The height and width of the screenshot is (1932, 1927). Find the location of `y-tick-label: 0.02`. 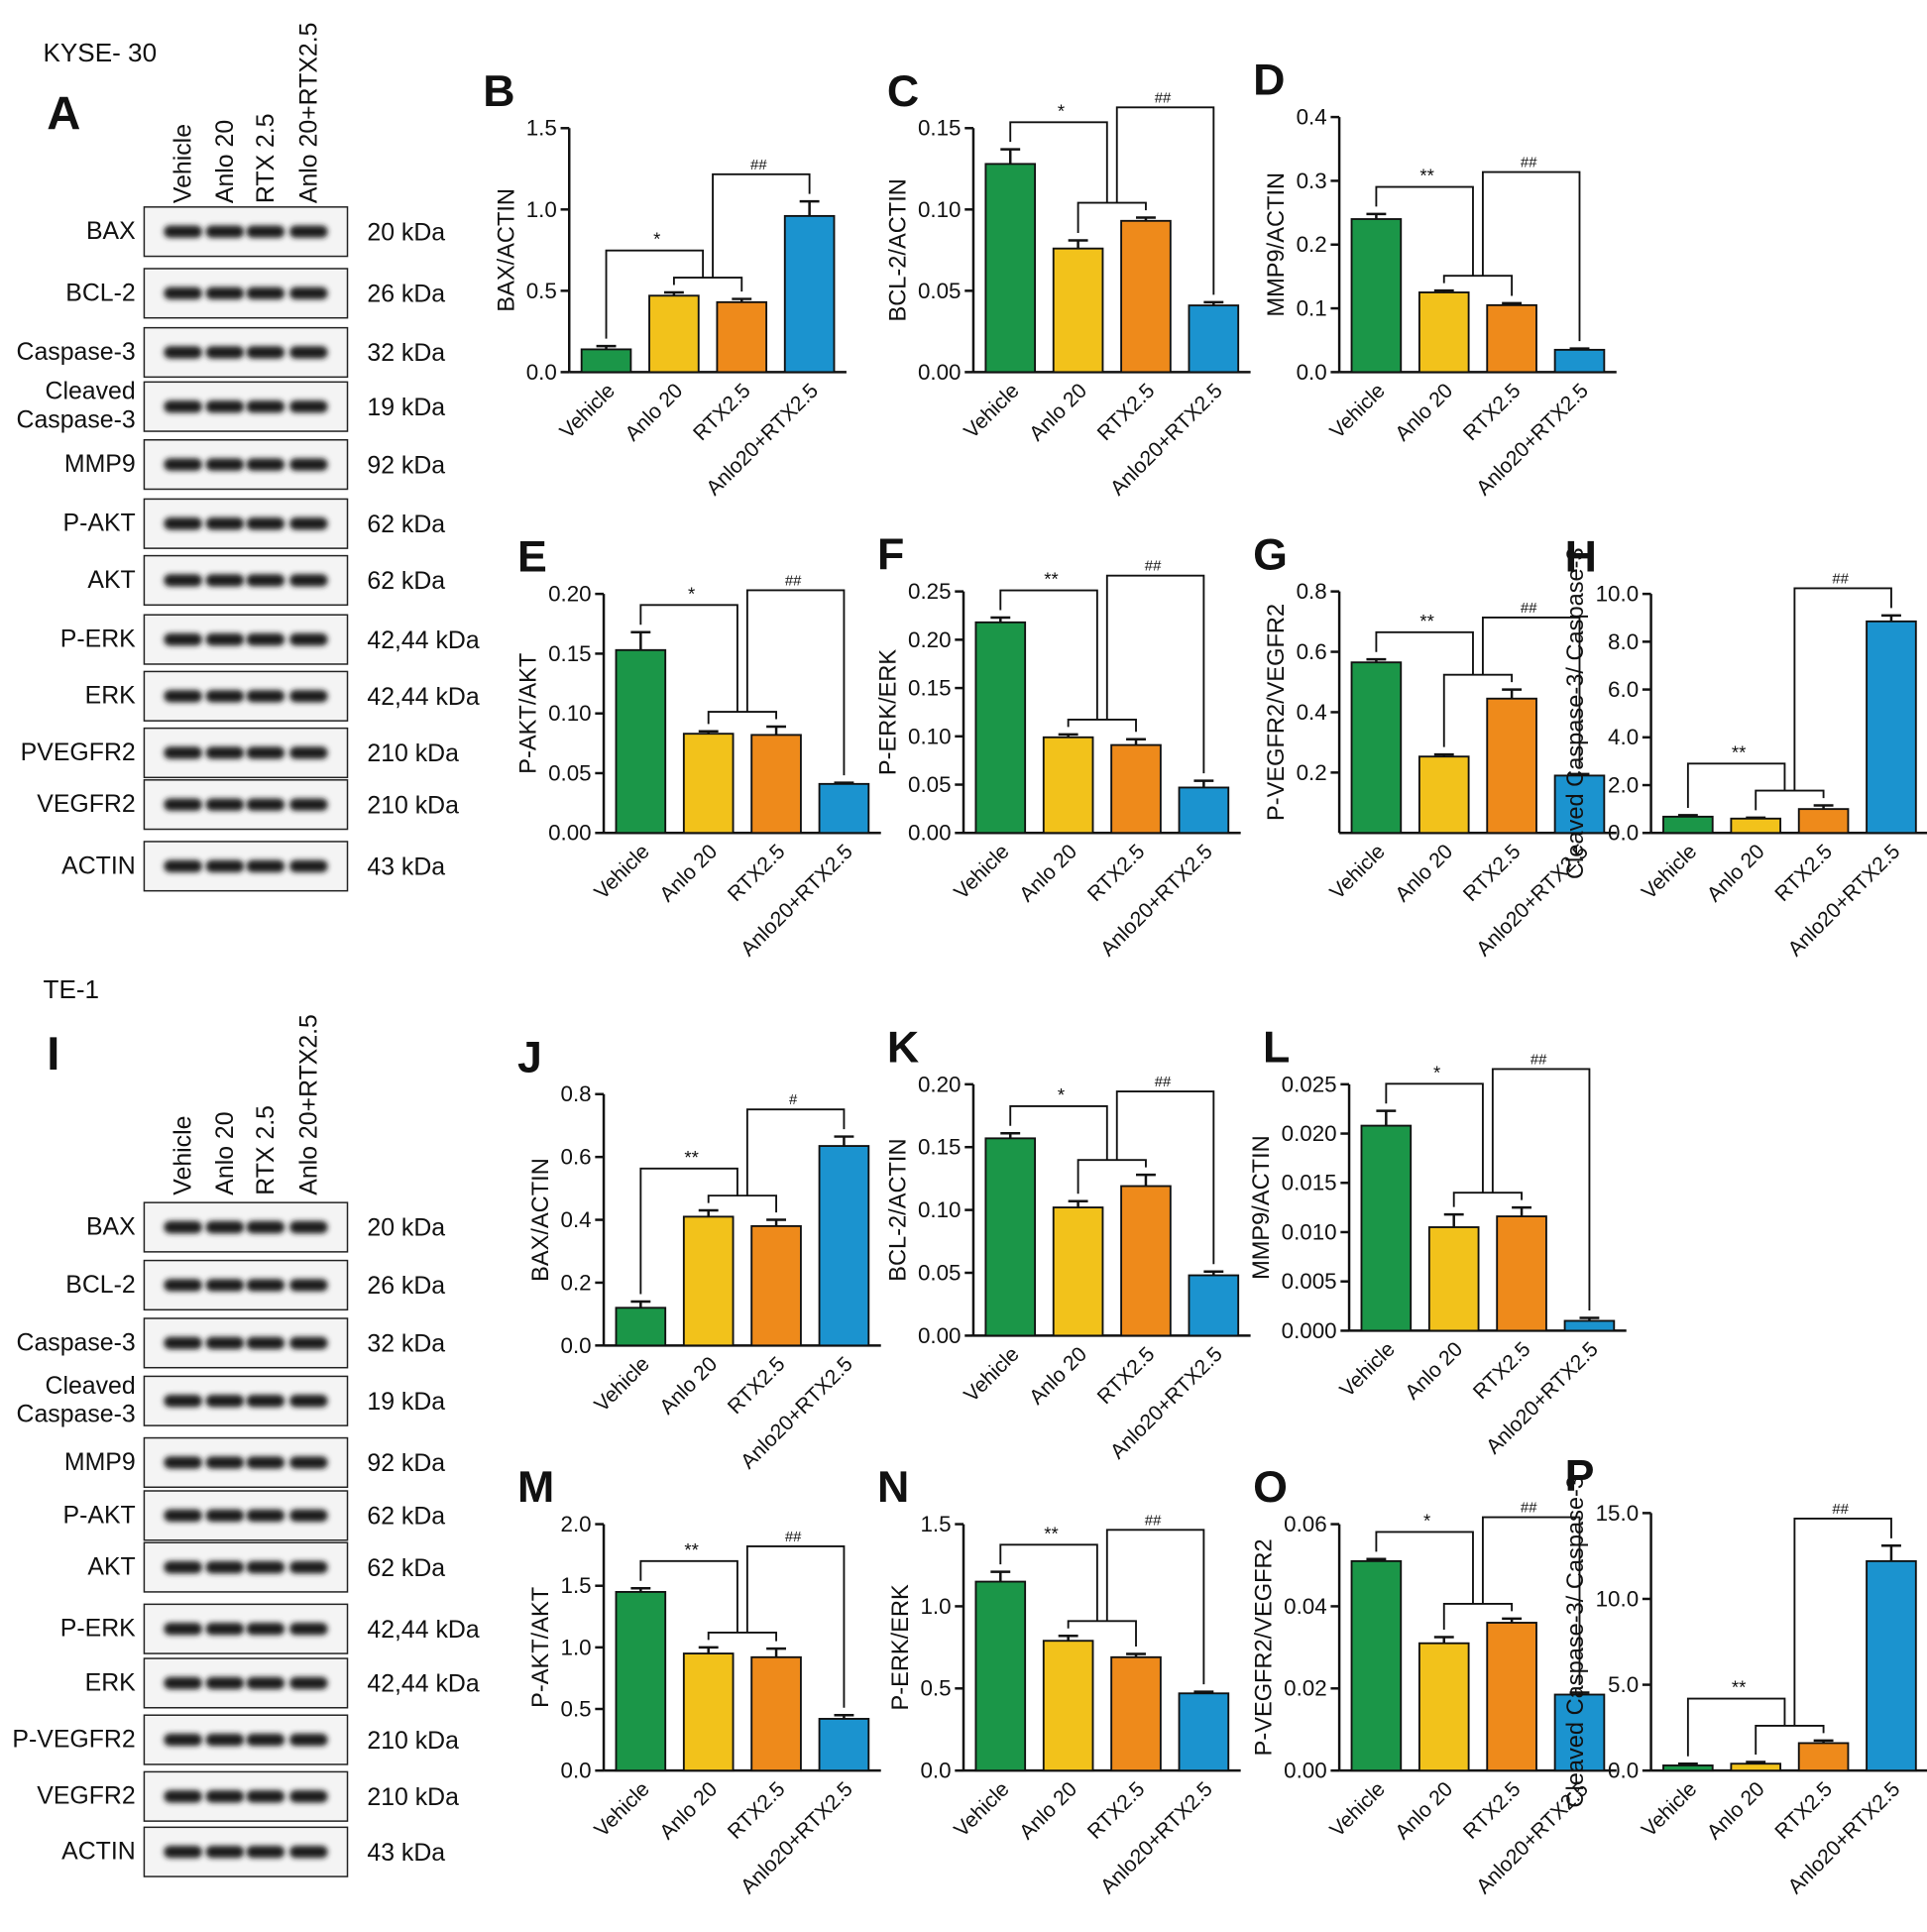

y-tick-label: 0.02 is located at coordinates (1305, 1688).